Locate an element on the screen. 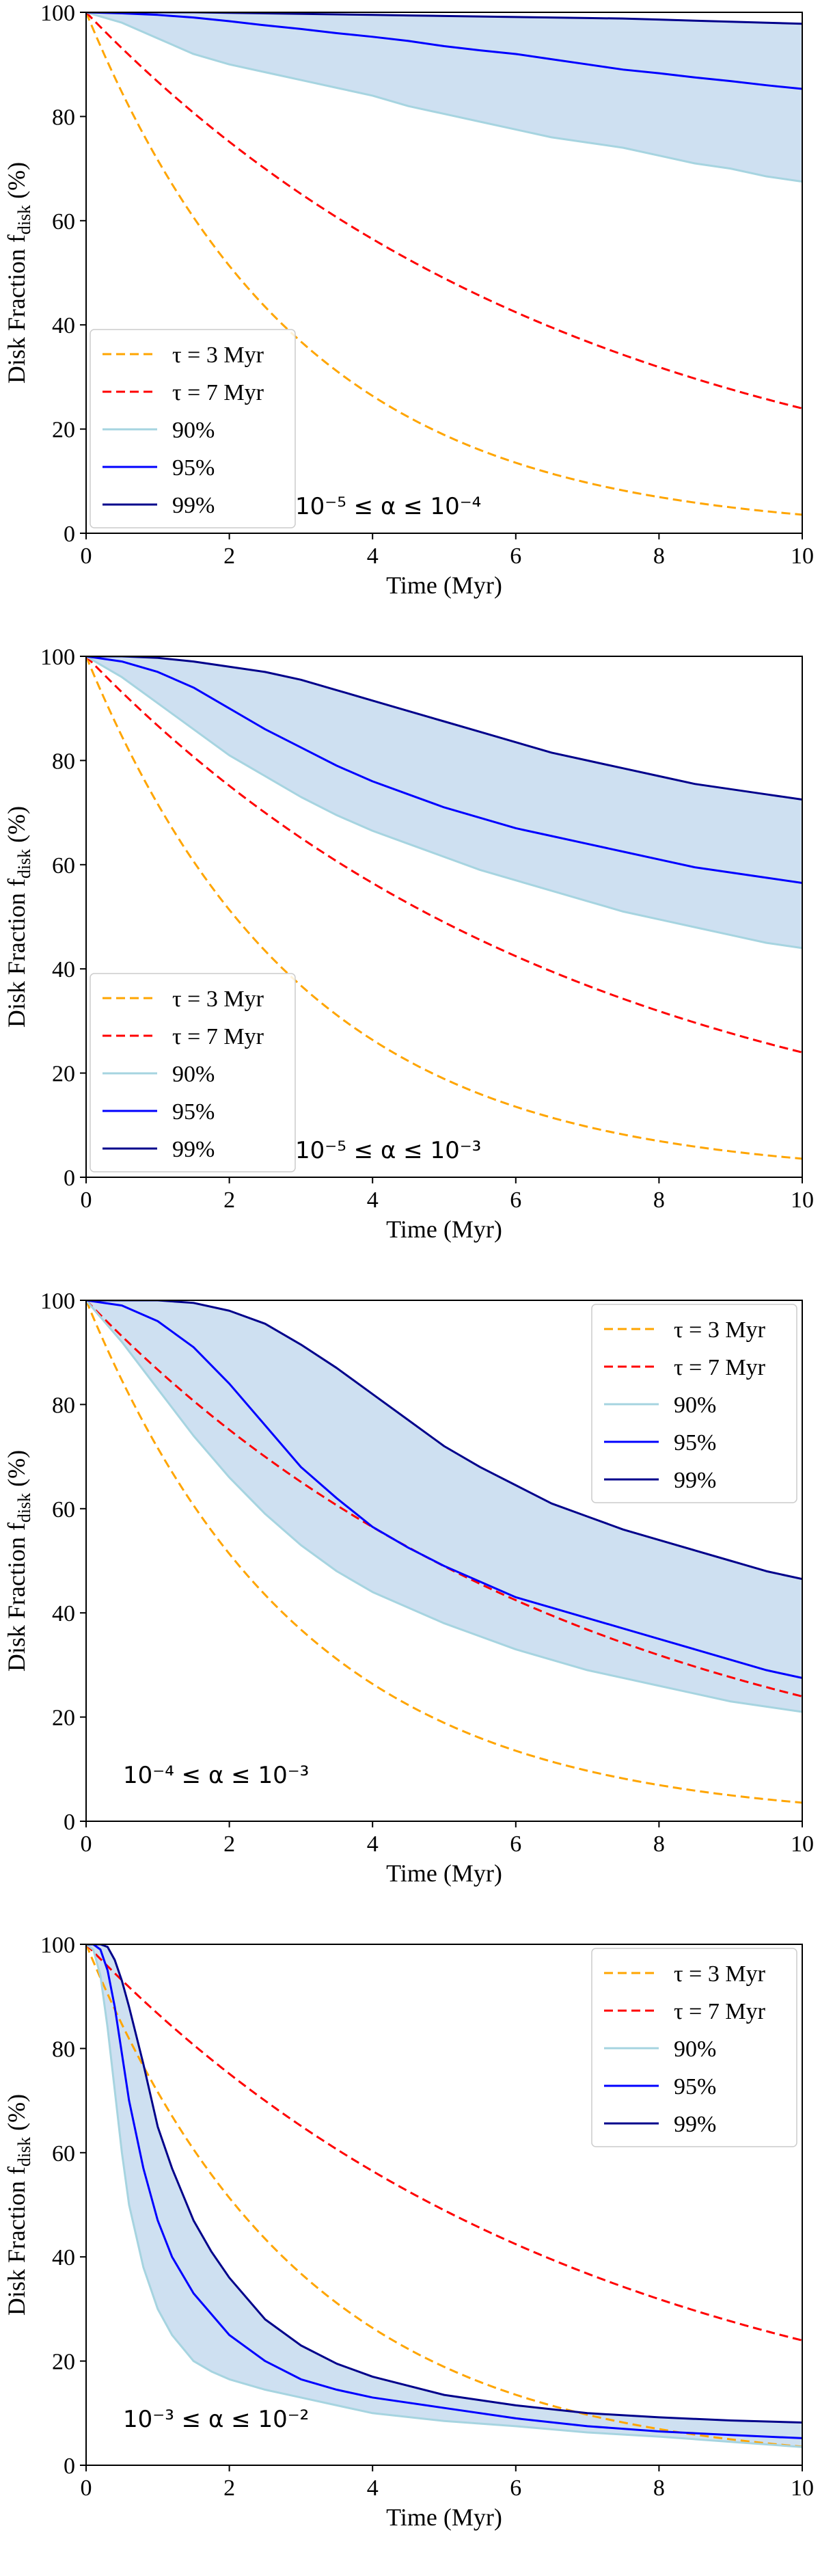  alpha-range-annotation: 10⁻⁵ ≤ α ≤ 10⁻⁴ is located at coordinates (388, 506).